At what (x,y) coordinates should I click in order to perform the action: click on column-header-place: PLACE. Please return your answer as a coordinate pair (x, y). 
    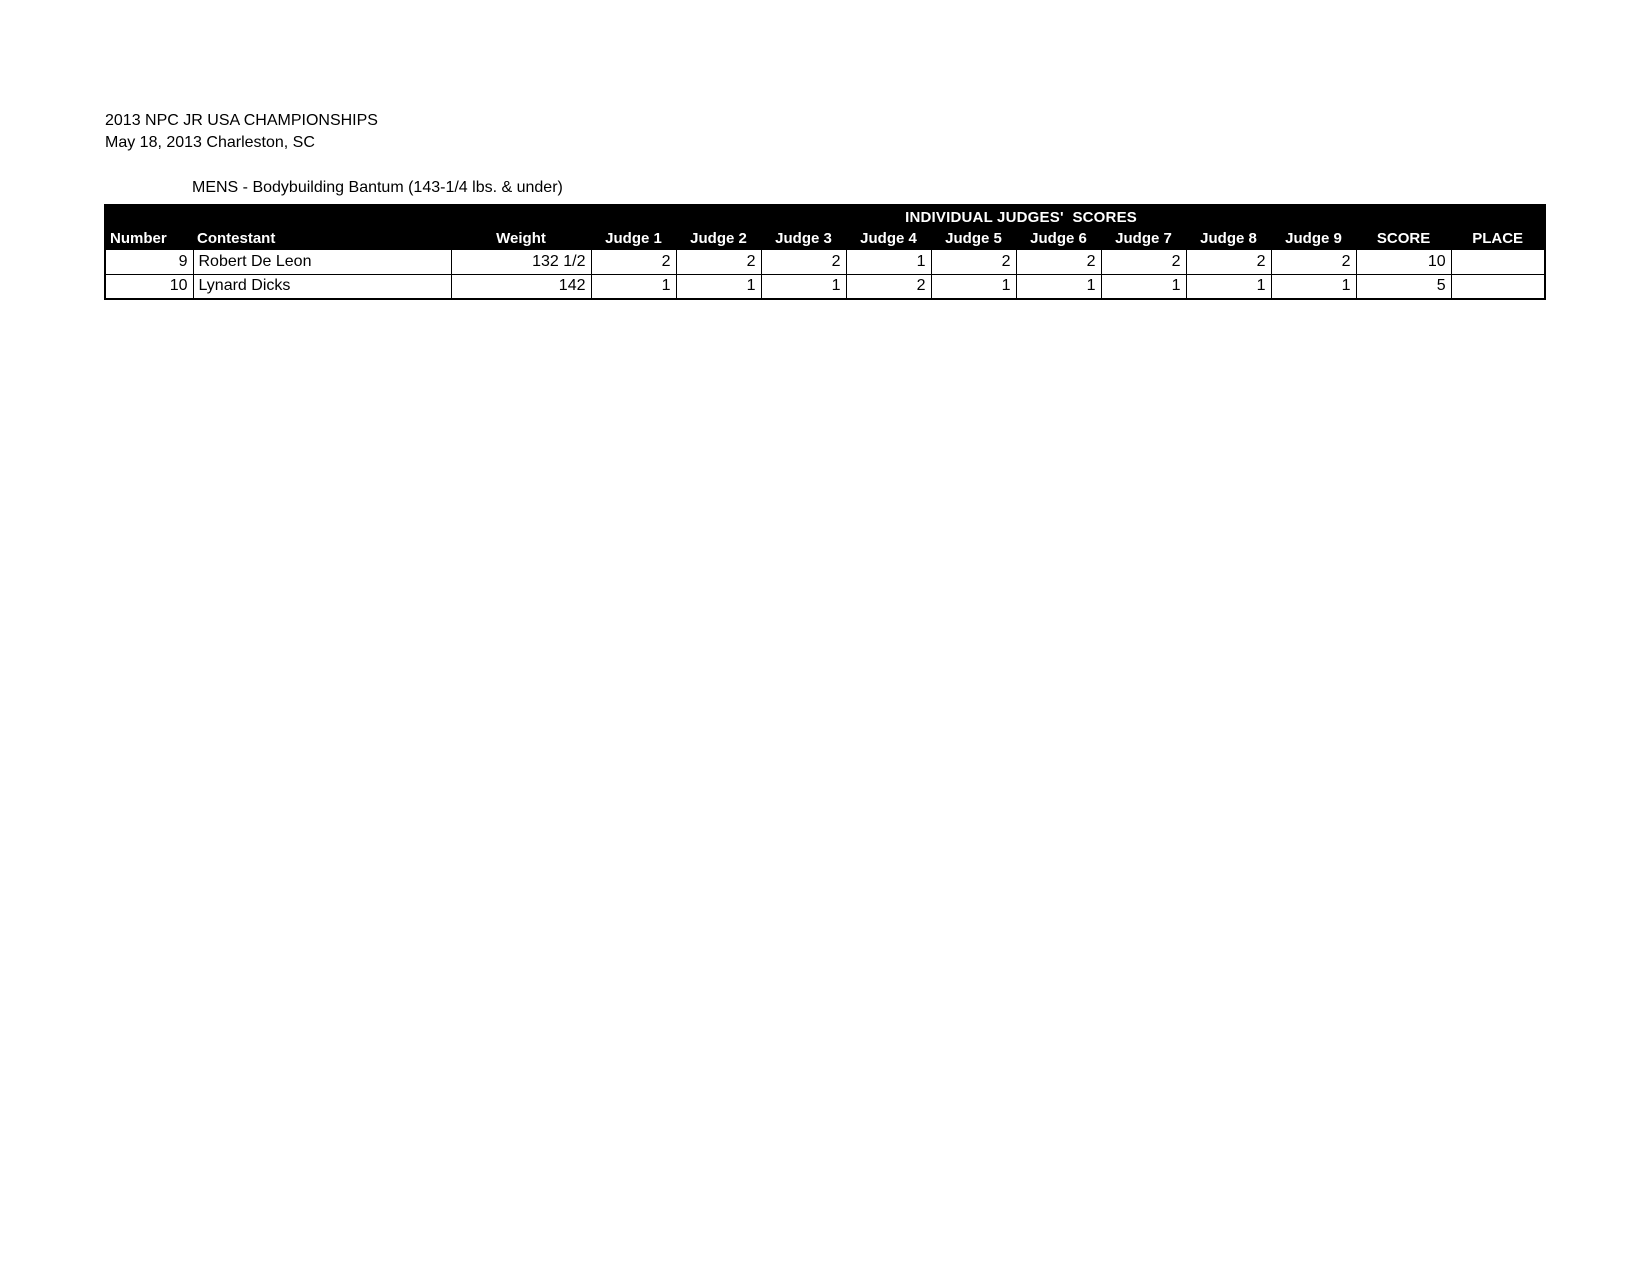
    Looking at the image, I should click on (1498, 239).